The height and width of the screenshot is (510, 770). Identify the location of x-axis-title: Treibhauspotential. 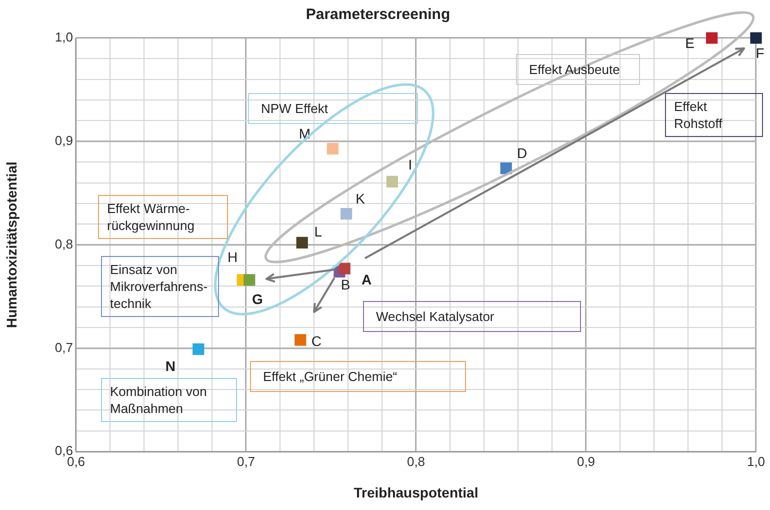
(416, 492).